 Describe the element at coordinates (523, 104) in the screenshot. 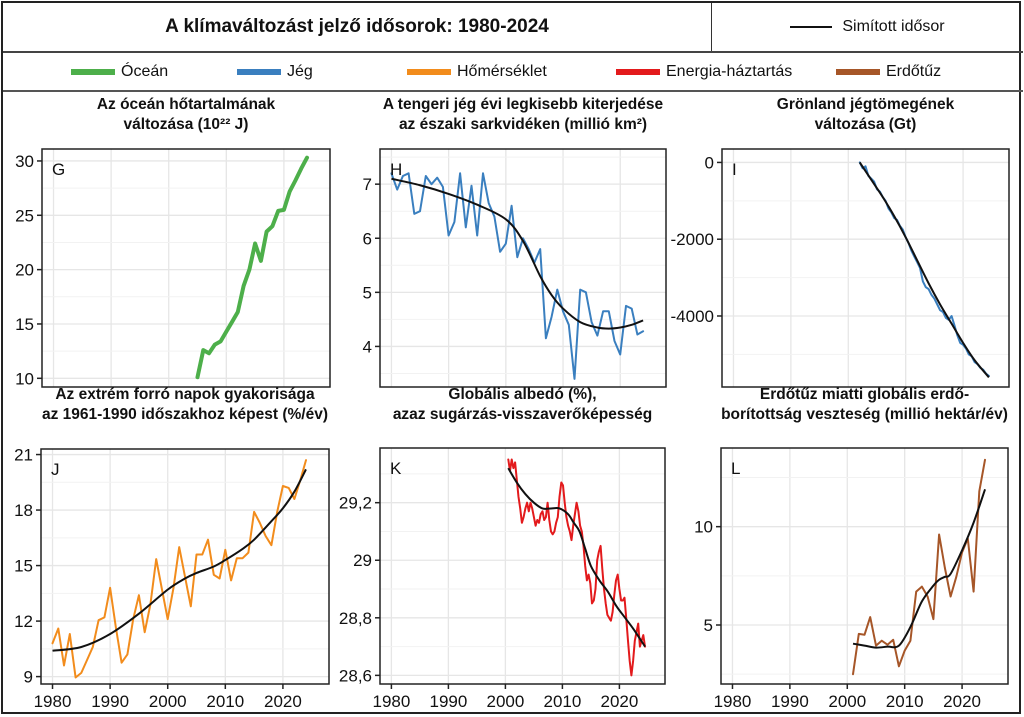

I see `chart-title-line: A tengeri jég évi legkisebb kiterjedése` at that location.